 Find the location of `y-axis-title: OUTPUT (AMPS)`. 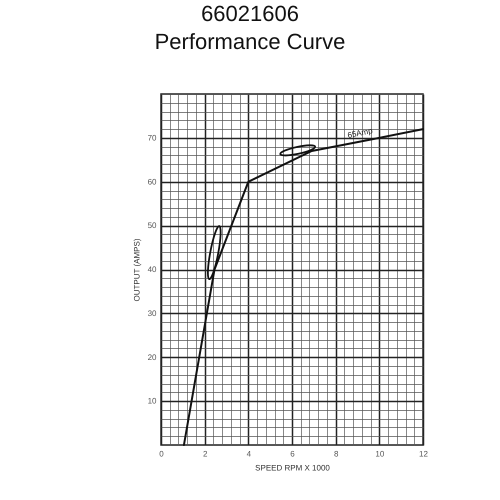

y-axis-title: OUTPUT (AMPS) is located at coordinates (137, 270).